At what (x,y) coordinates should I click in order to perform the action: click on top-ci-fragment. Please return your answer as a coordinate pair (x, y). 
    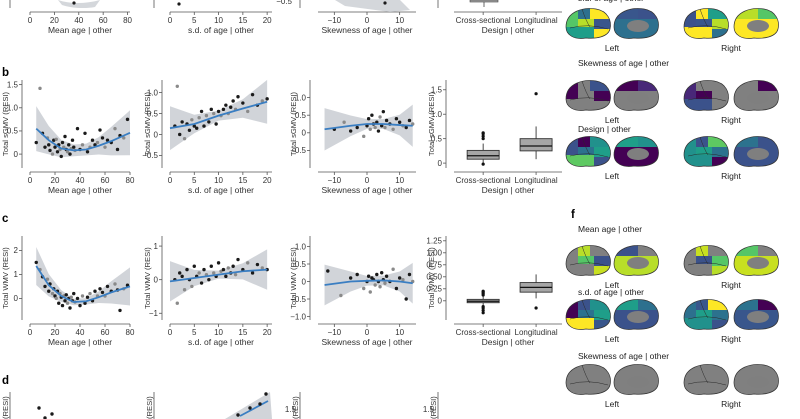
    Looking at the image, I should click on (372, 6).